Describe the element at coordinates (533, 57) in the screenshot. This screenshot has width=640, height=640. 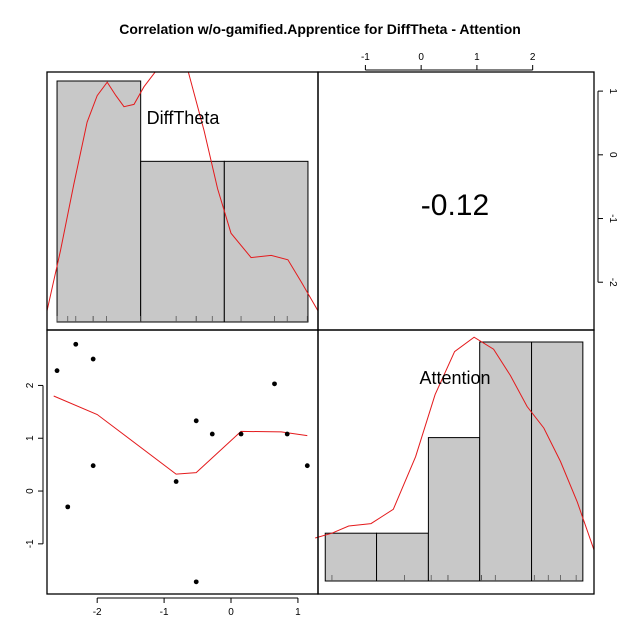
I see `tick-label-top: 2` at that location.